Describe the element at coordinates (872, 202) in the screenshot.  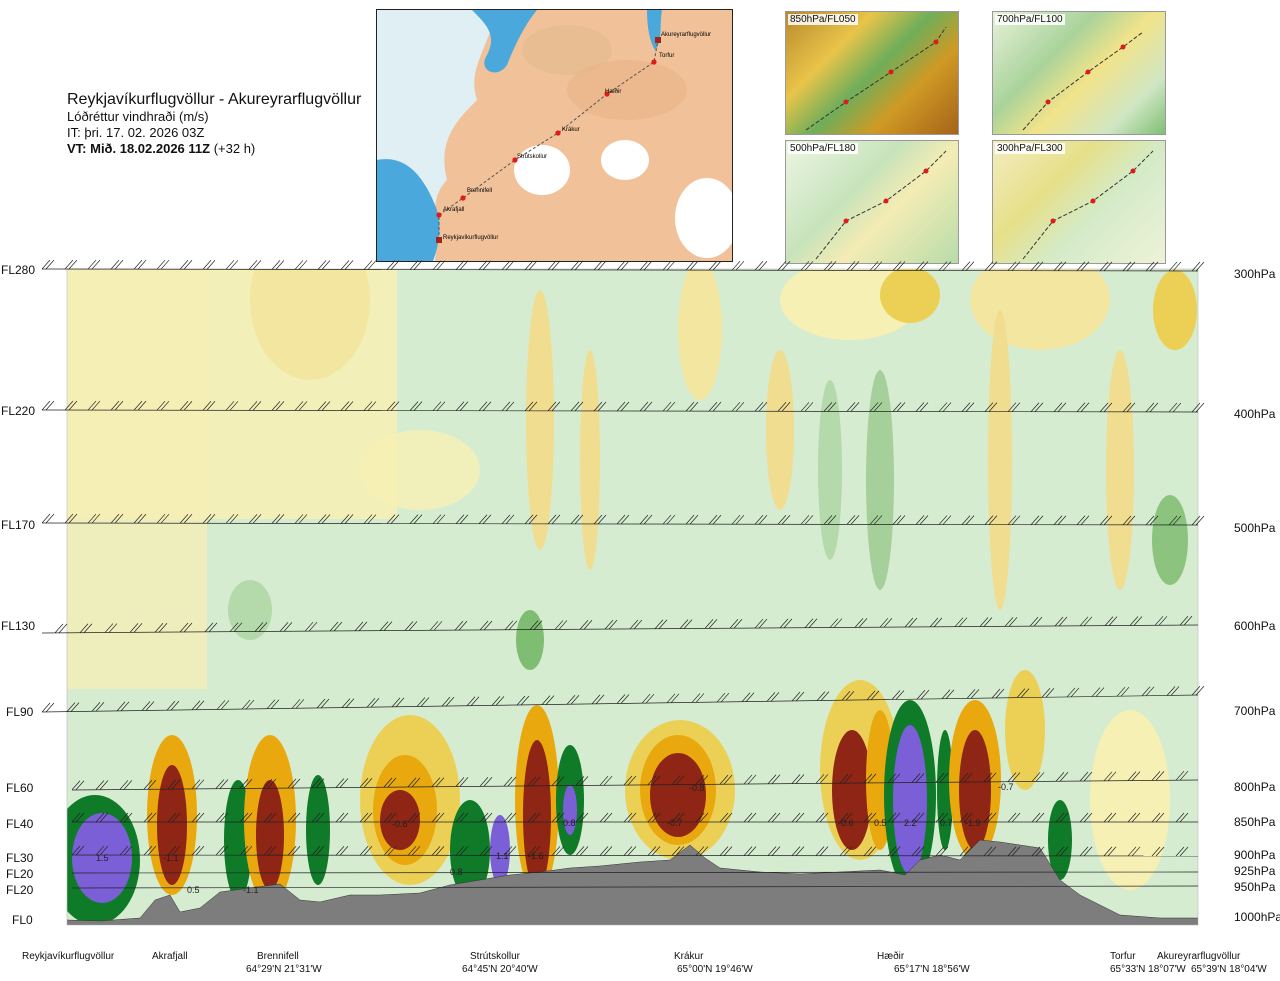
I see `thumbnail-500: 500hPa/FL180` at that location.